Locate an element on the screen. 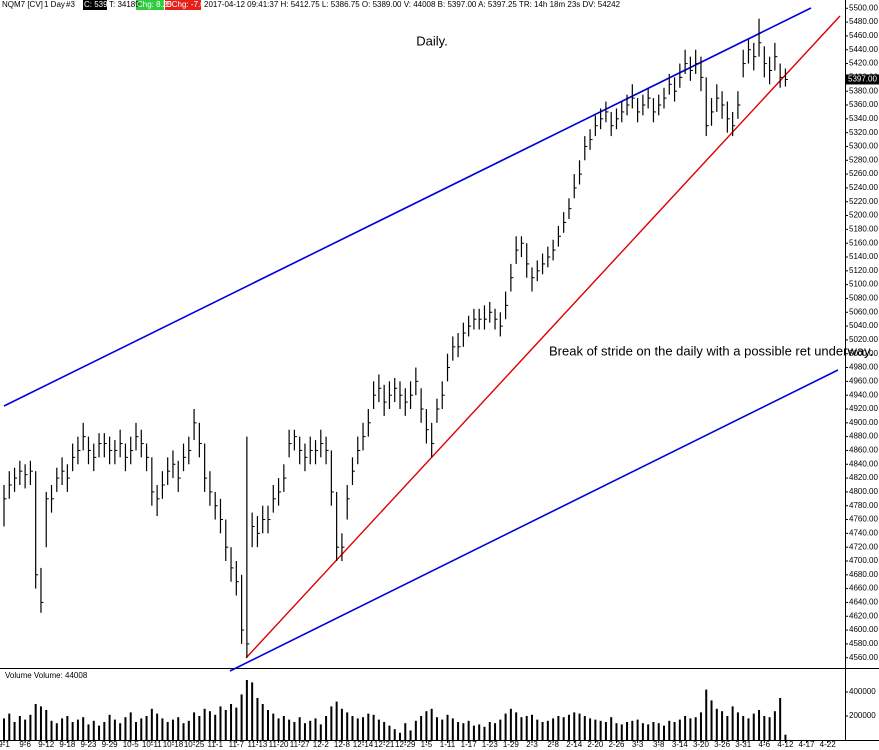 The image size is (879, 750). y-tick-label: 4660.00 is located at coordinates (863, 588).